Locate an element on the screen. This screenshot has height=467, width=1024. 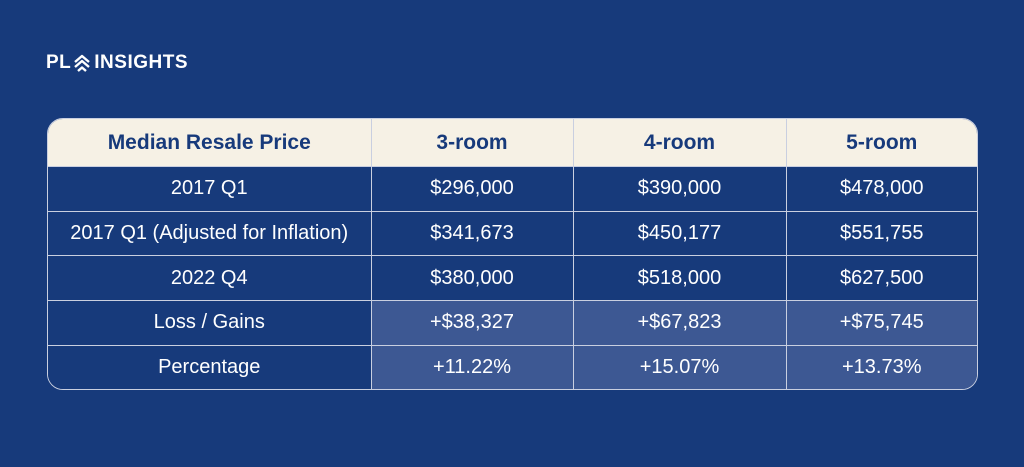
column-header: Median Resale Price is located at coordinates (210, 143).